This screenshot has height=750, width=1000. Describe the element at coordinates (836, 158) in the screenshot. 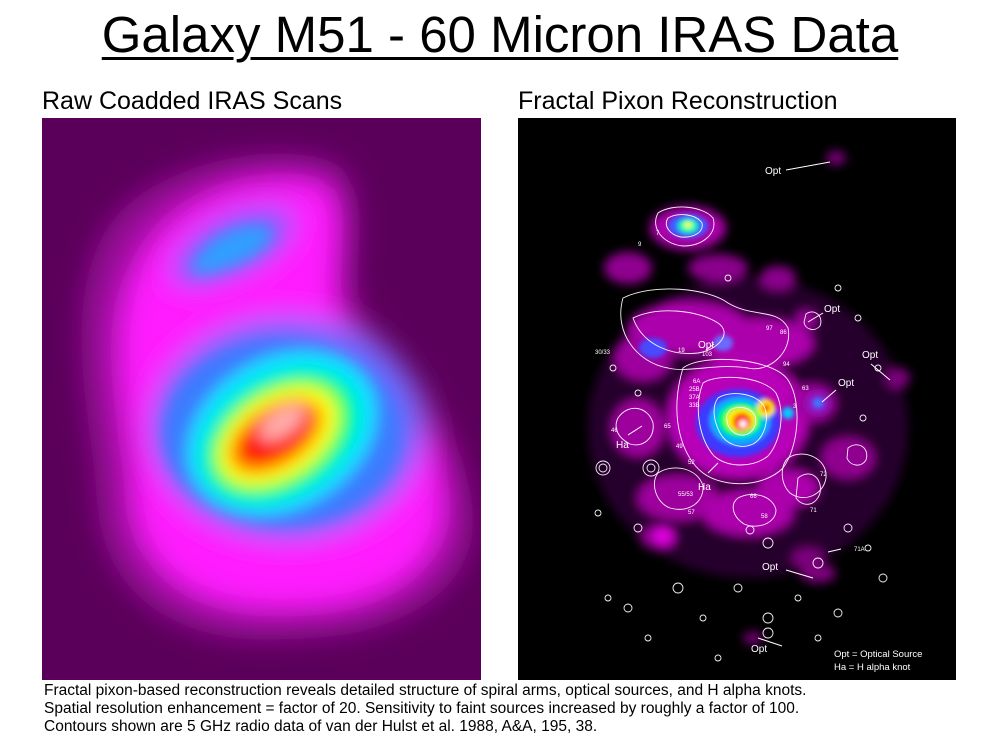

I see `blob-opt-top` at that location.